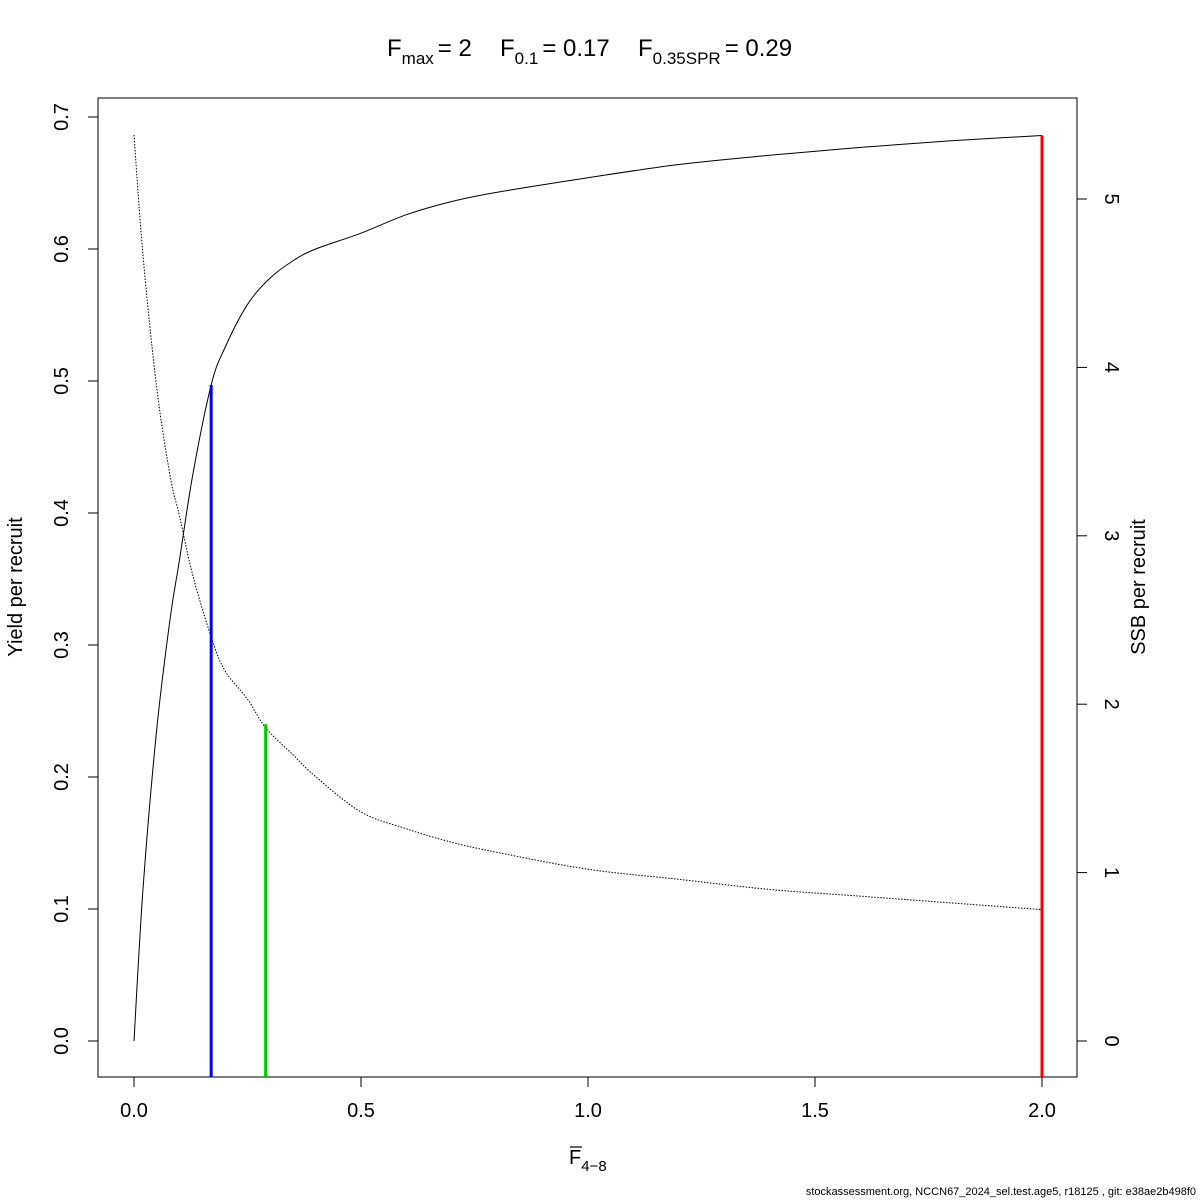 This screenshot has height=1200, width=1200. Describe the element at coordinates (527, 58) in the screenshot. I see `title-f01-subscript: 0.1` at that location.